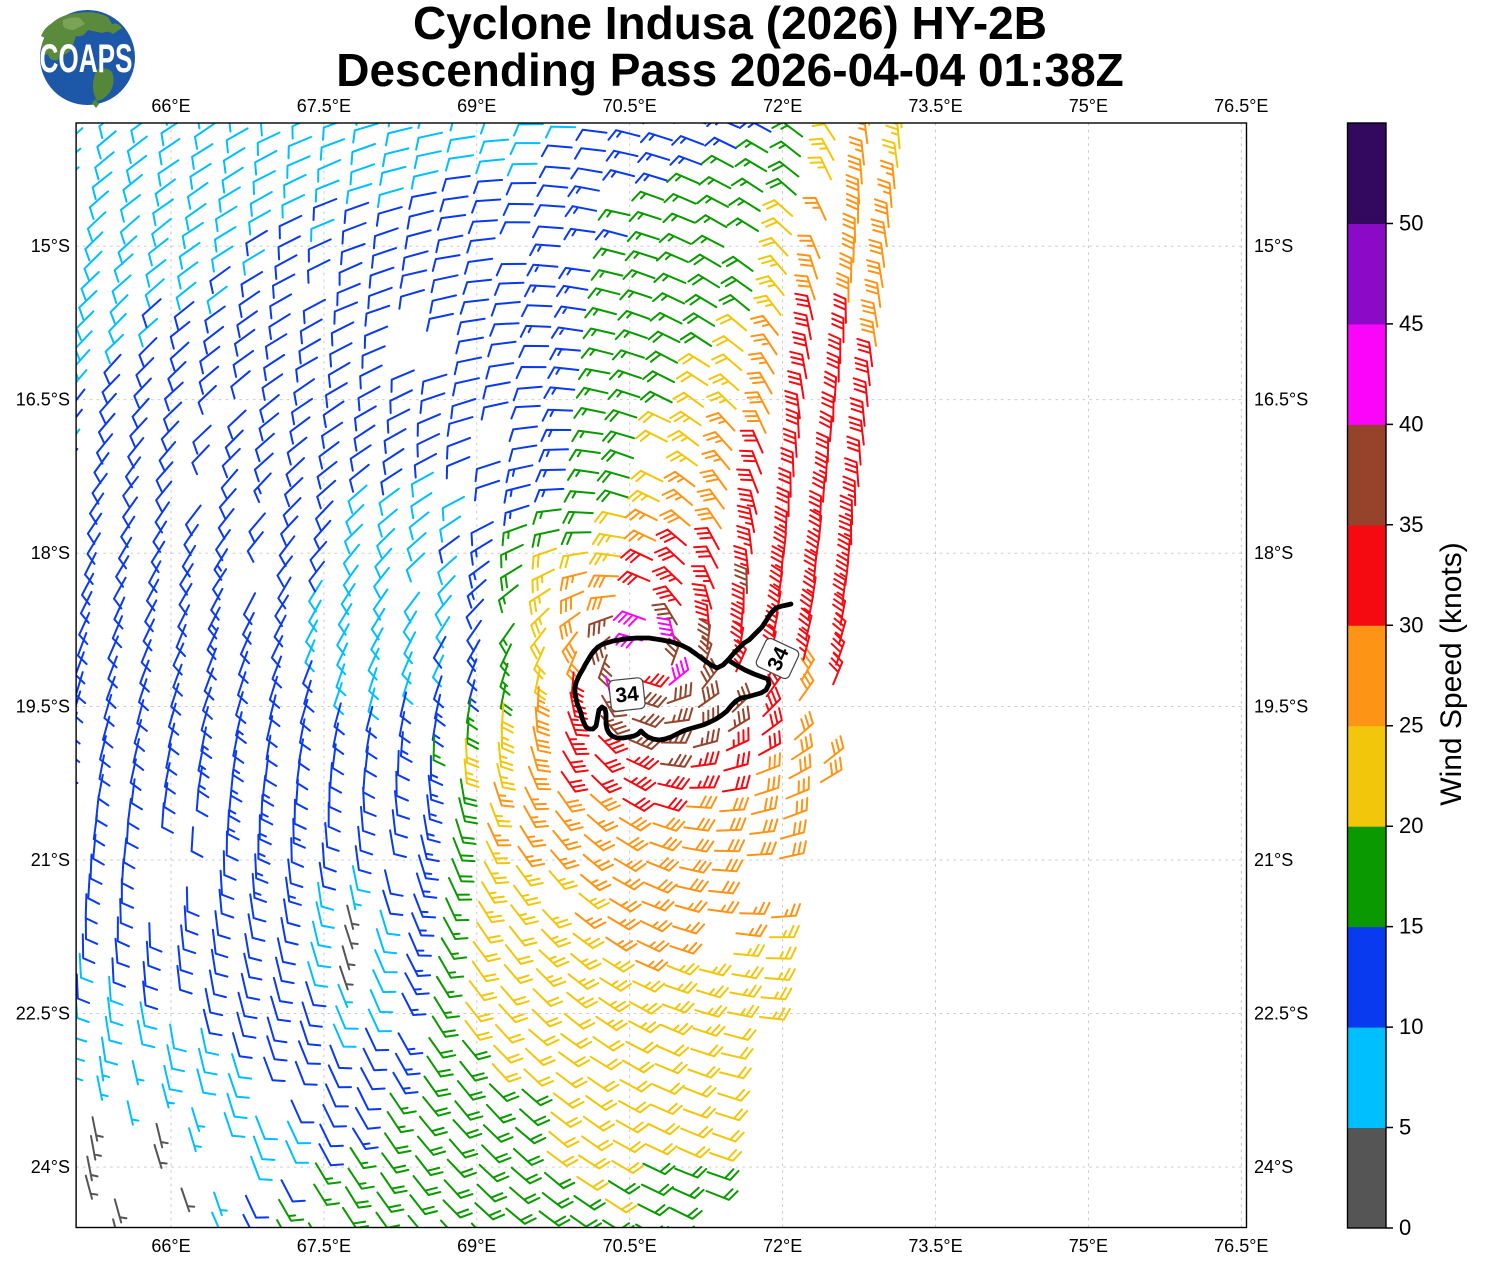 This screenshot has height=1269, width=1485. I want to click on svg-text:Descending Pass 2026-04-04 01:: Descending Pass 2026-04-04 01:38Z, so click(730, 70).